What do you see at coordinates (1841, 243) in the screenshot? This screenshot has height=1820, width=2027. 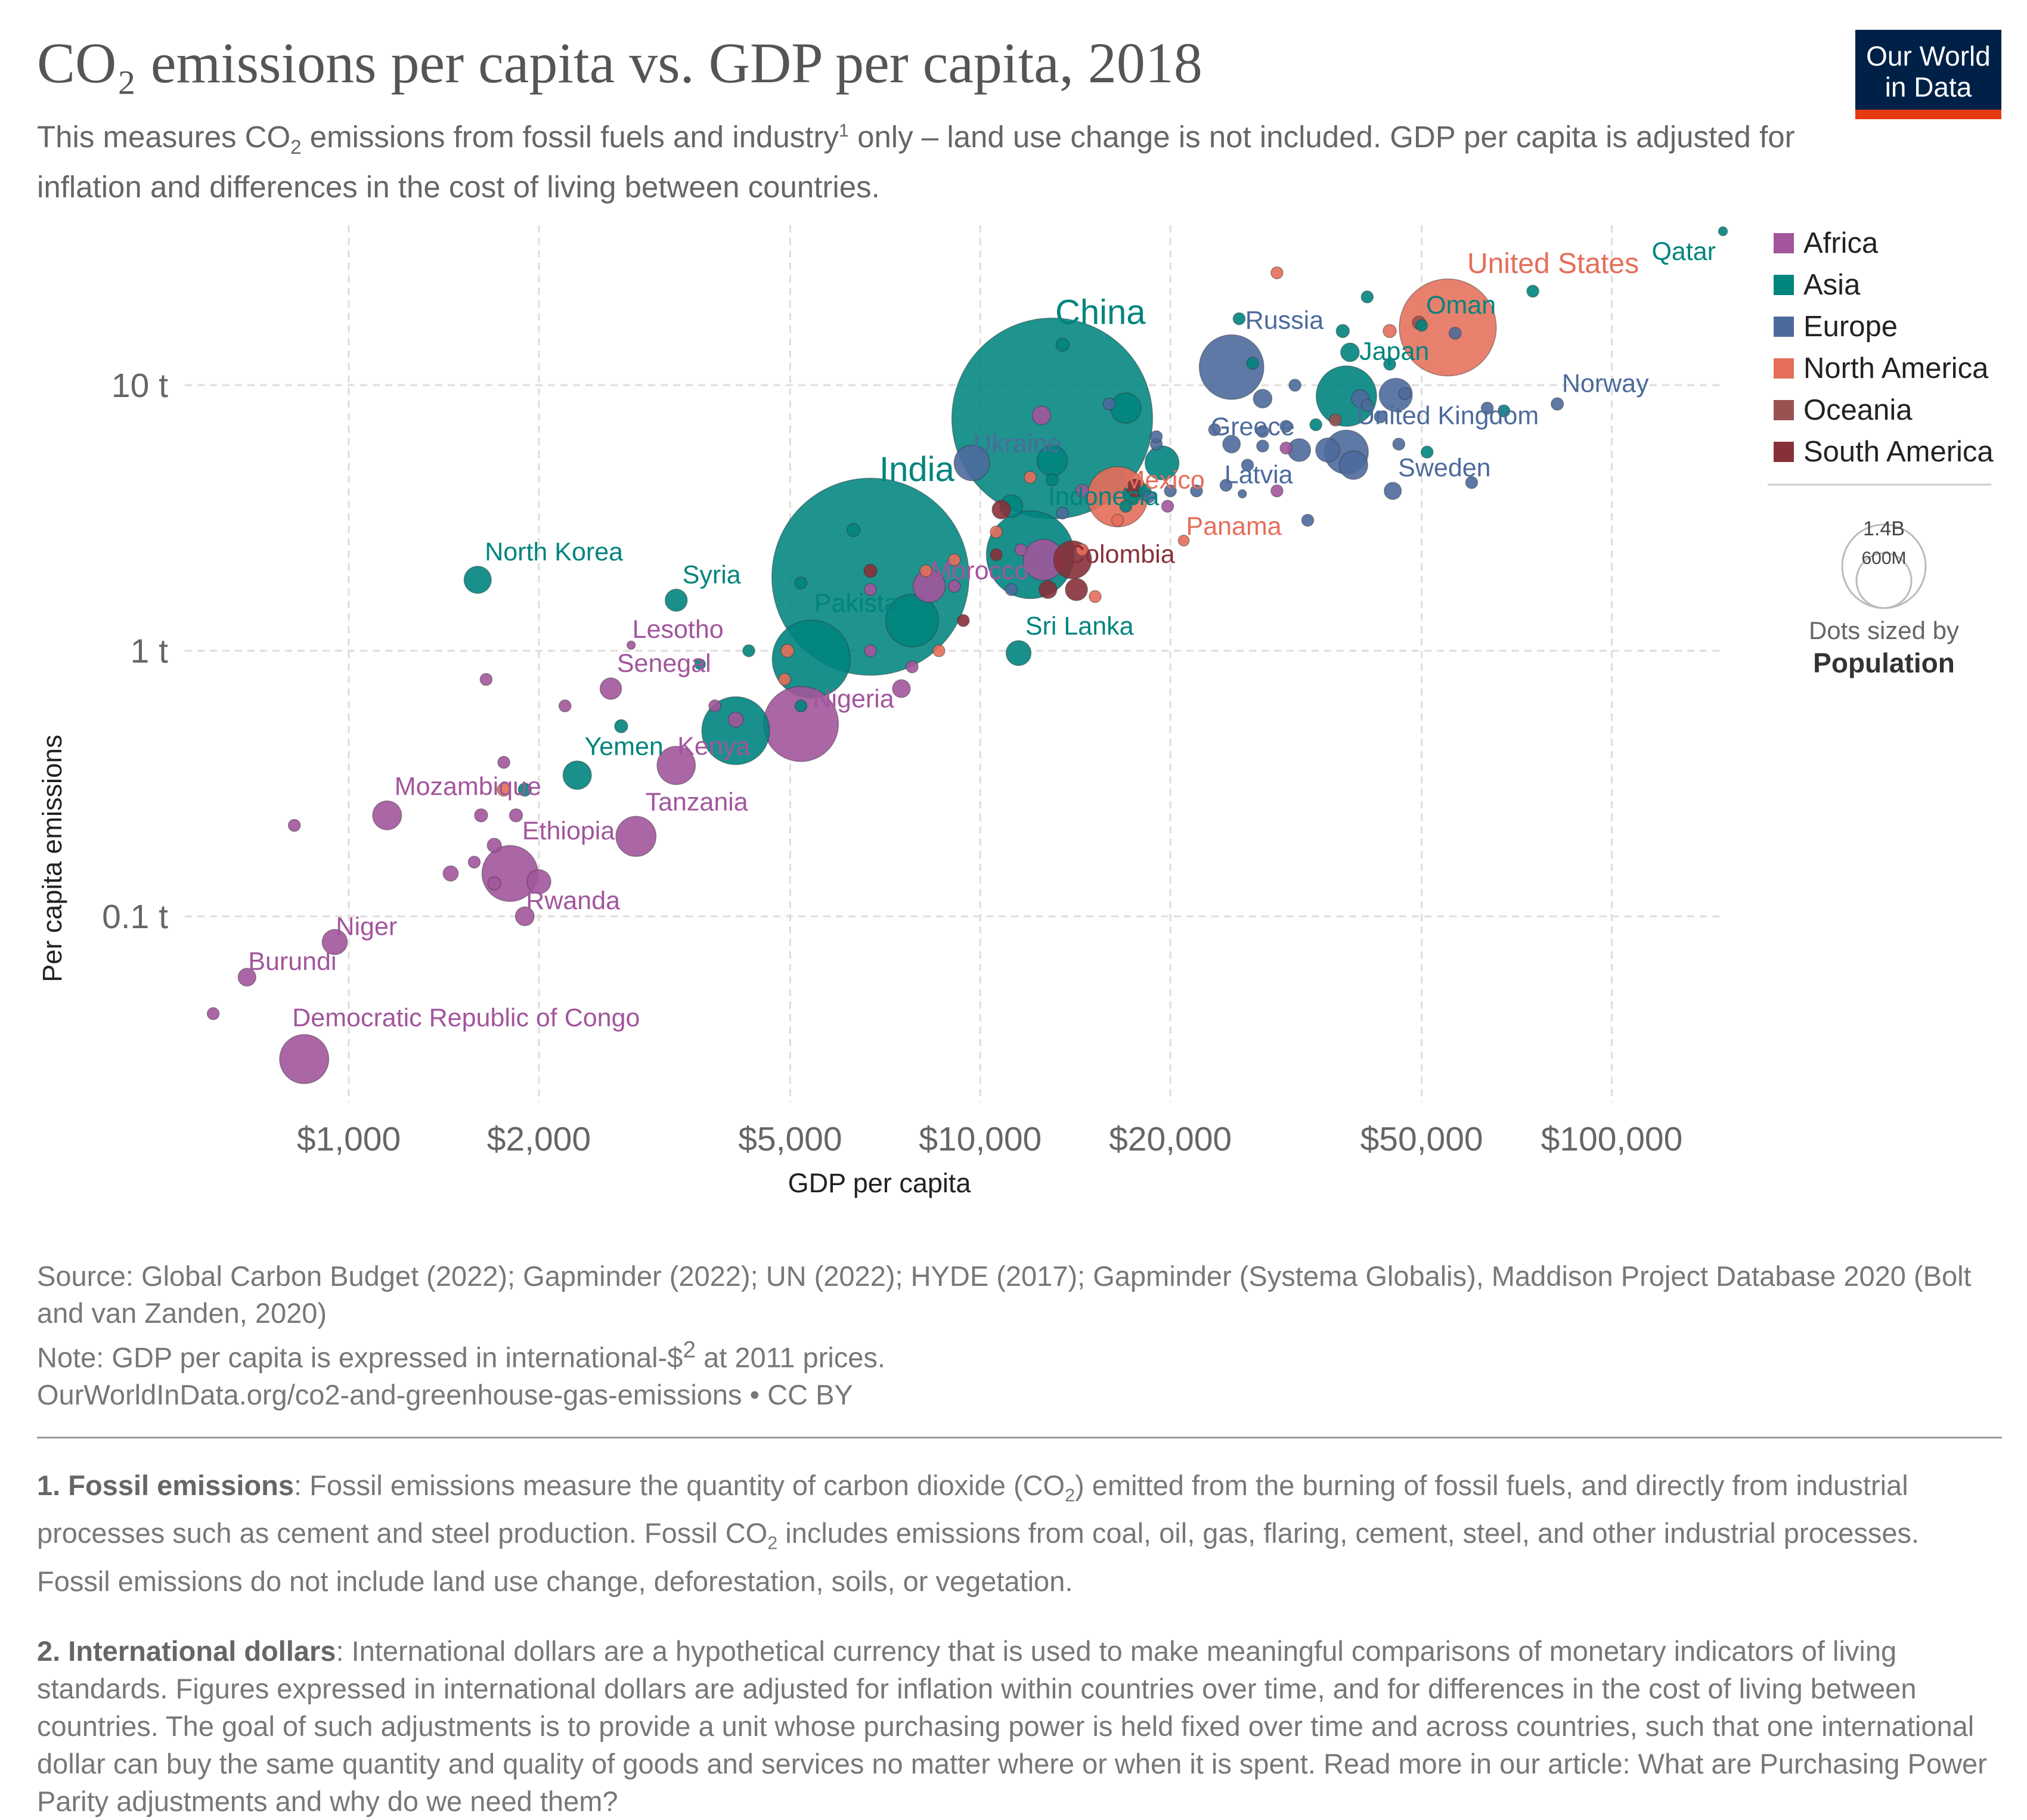 I see `legend-item: Africa` at bounding box center [1841, 243].